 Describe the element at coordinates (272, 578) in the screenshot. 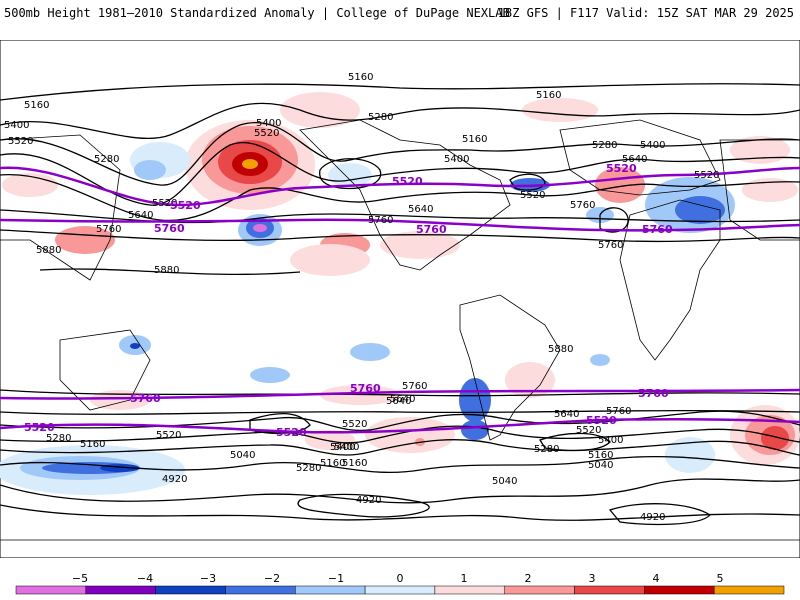

I see `colorbar-tick: −2` at that location.